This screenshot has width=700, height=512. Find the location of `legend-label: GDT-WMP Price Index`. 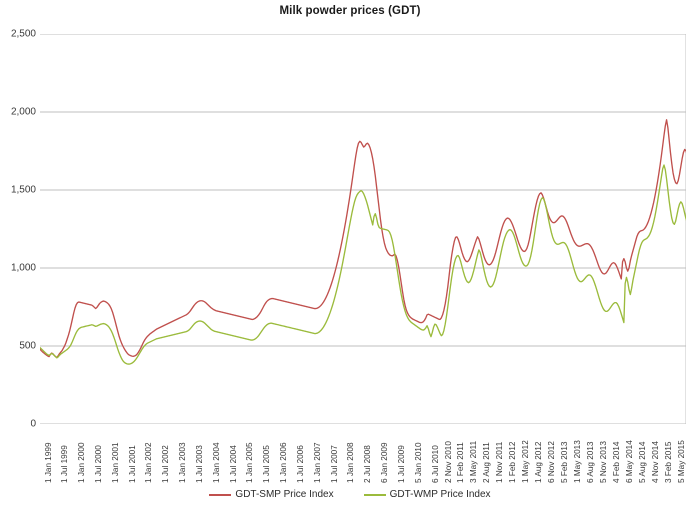

legend-label: GDT-WMP Price Index is located at coordinates (440, 494).